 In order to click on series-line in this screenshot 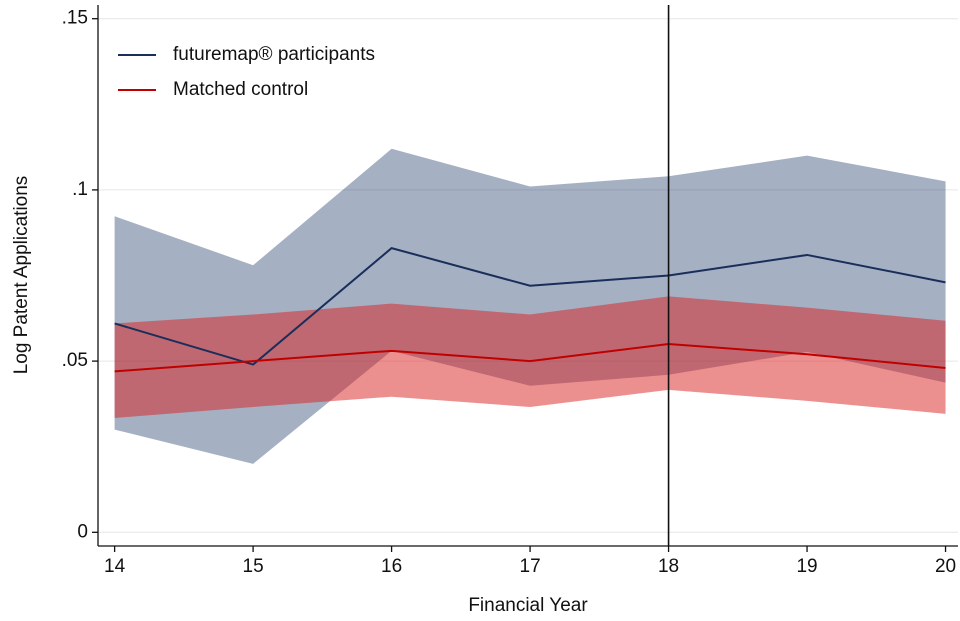, I will do `click(530, 357)`.